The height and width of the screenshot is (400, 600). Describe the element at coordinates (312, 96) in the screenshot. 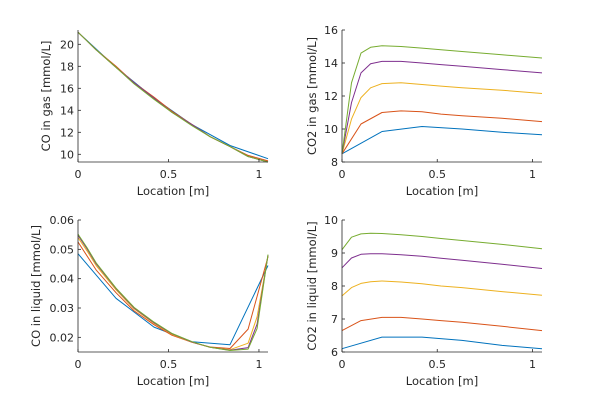

I see `y-axis-label: CO2 in gas [mmol/L]` at that location.